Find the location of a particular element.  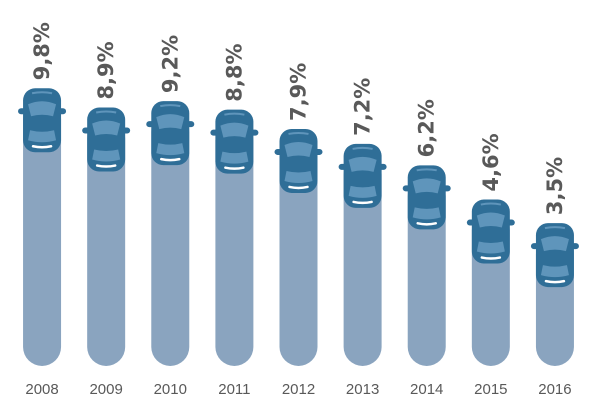

value-label: 7,9% is located at coordinates (299, 92).